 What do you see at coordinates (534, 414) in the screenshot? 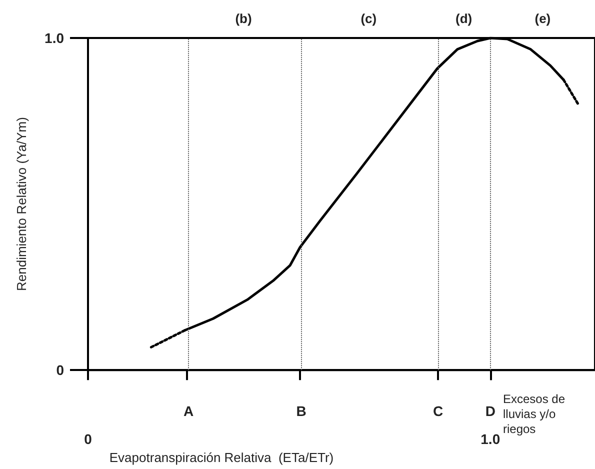
I see `text: Excesos de lluvias y/o riegos` at bounding box center [534, 414].